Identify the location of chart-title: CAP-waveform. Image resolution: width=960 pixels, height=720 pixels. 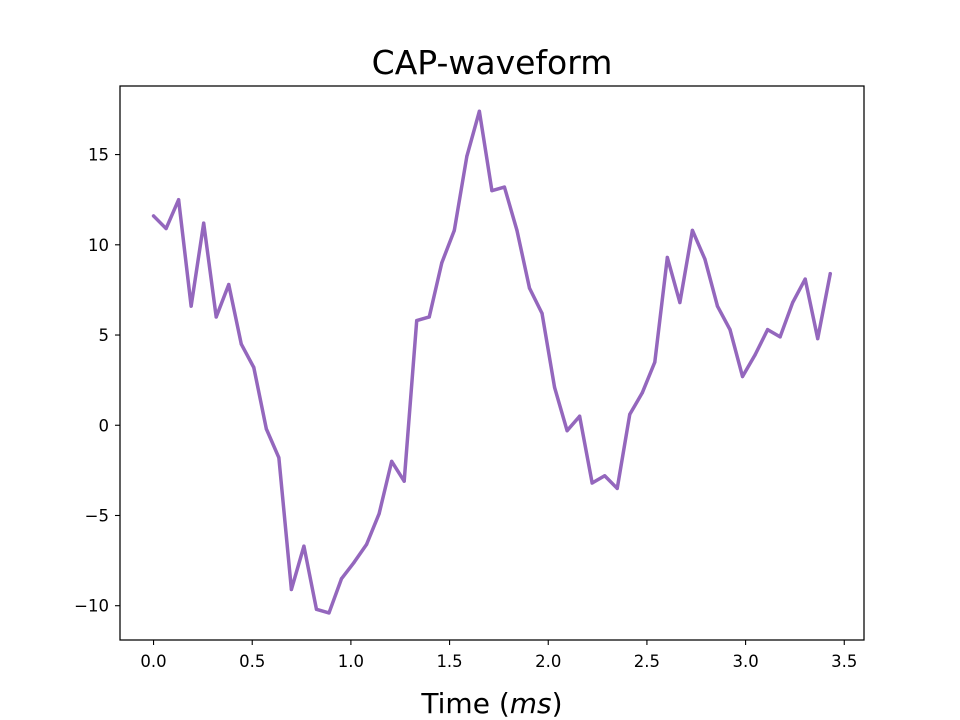
(492, 62).